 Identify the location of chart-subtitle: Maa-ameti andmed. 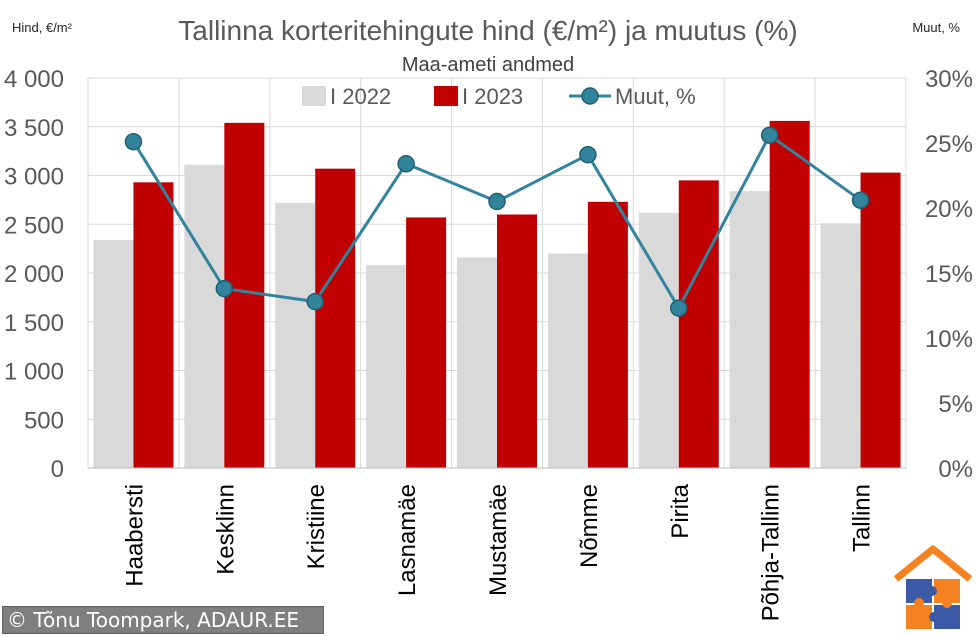
(488, 65).